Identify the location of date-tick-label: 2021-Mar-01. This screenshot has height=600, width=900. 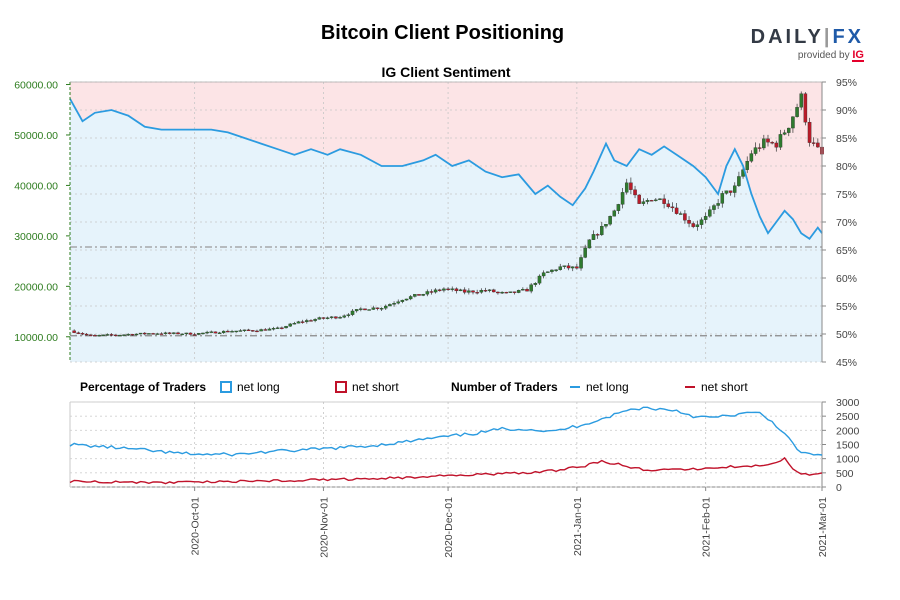
(823, 527).